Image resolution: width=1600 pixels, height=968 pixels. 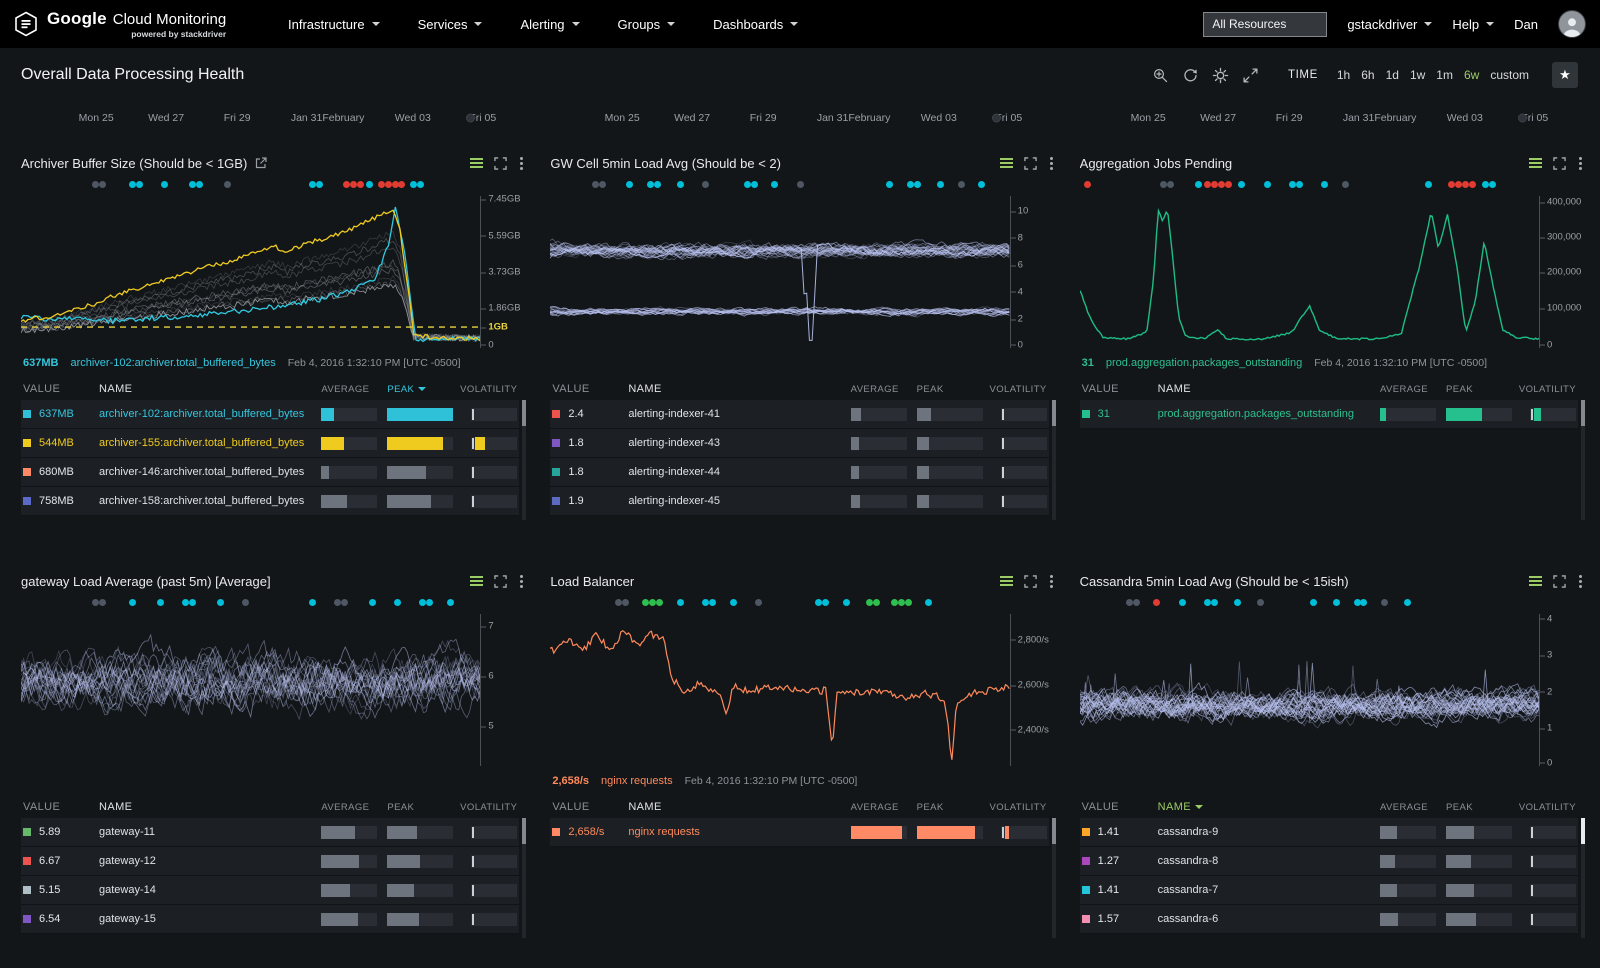 I want to click on nav-menu-alerting: Alerting, so click(x=550, y=24).